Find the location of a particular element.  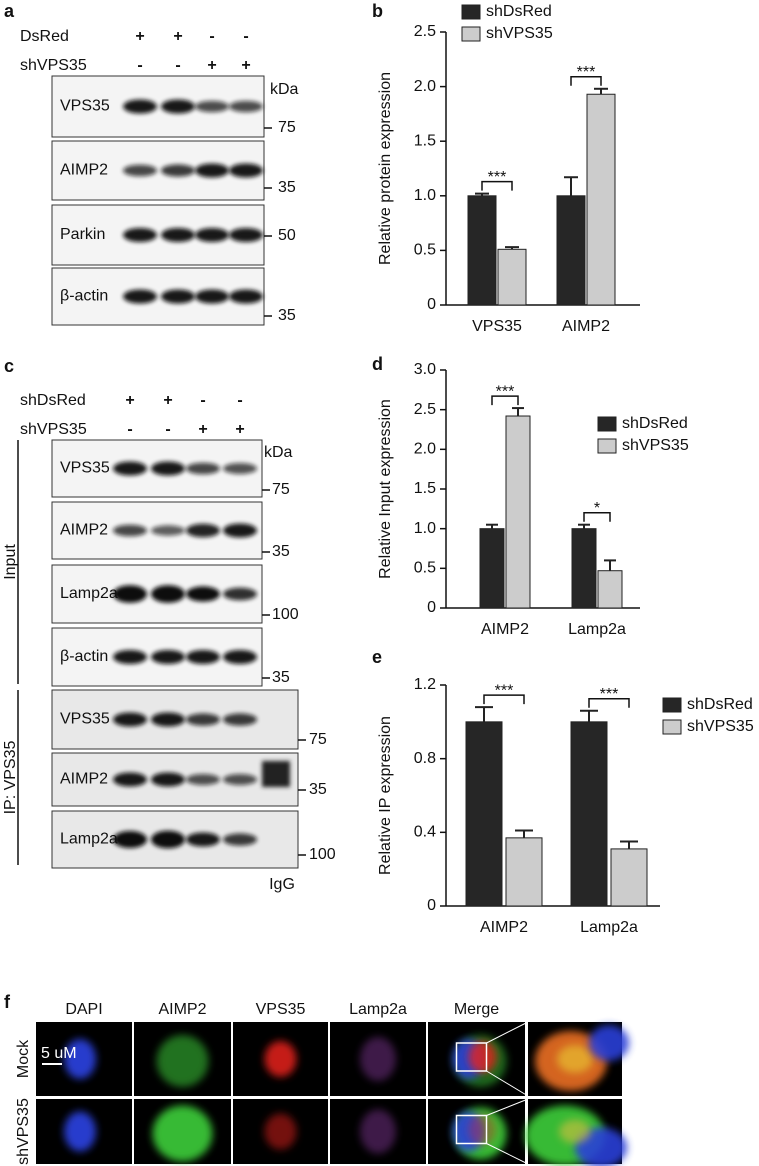

y-tick-label: 3.0 is located at coordinates (425, 369).